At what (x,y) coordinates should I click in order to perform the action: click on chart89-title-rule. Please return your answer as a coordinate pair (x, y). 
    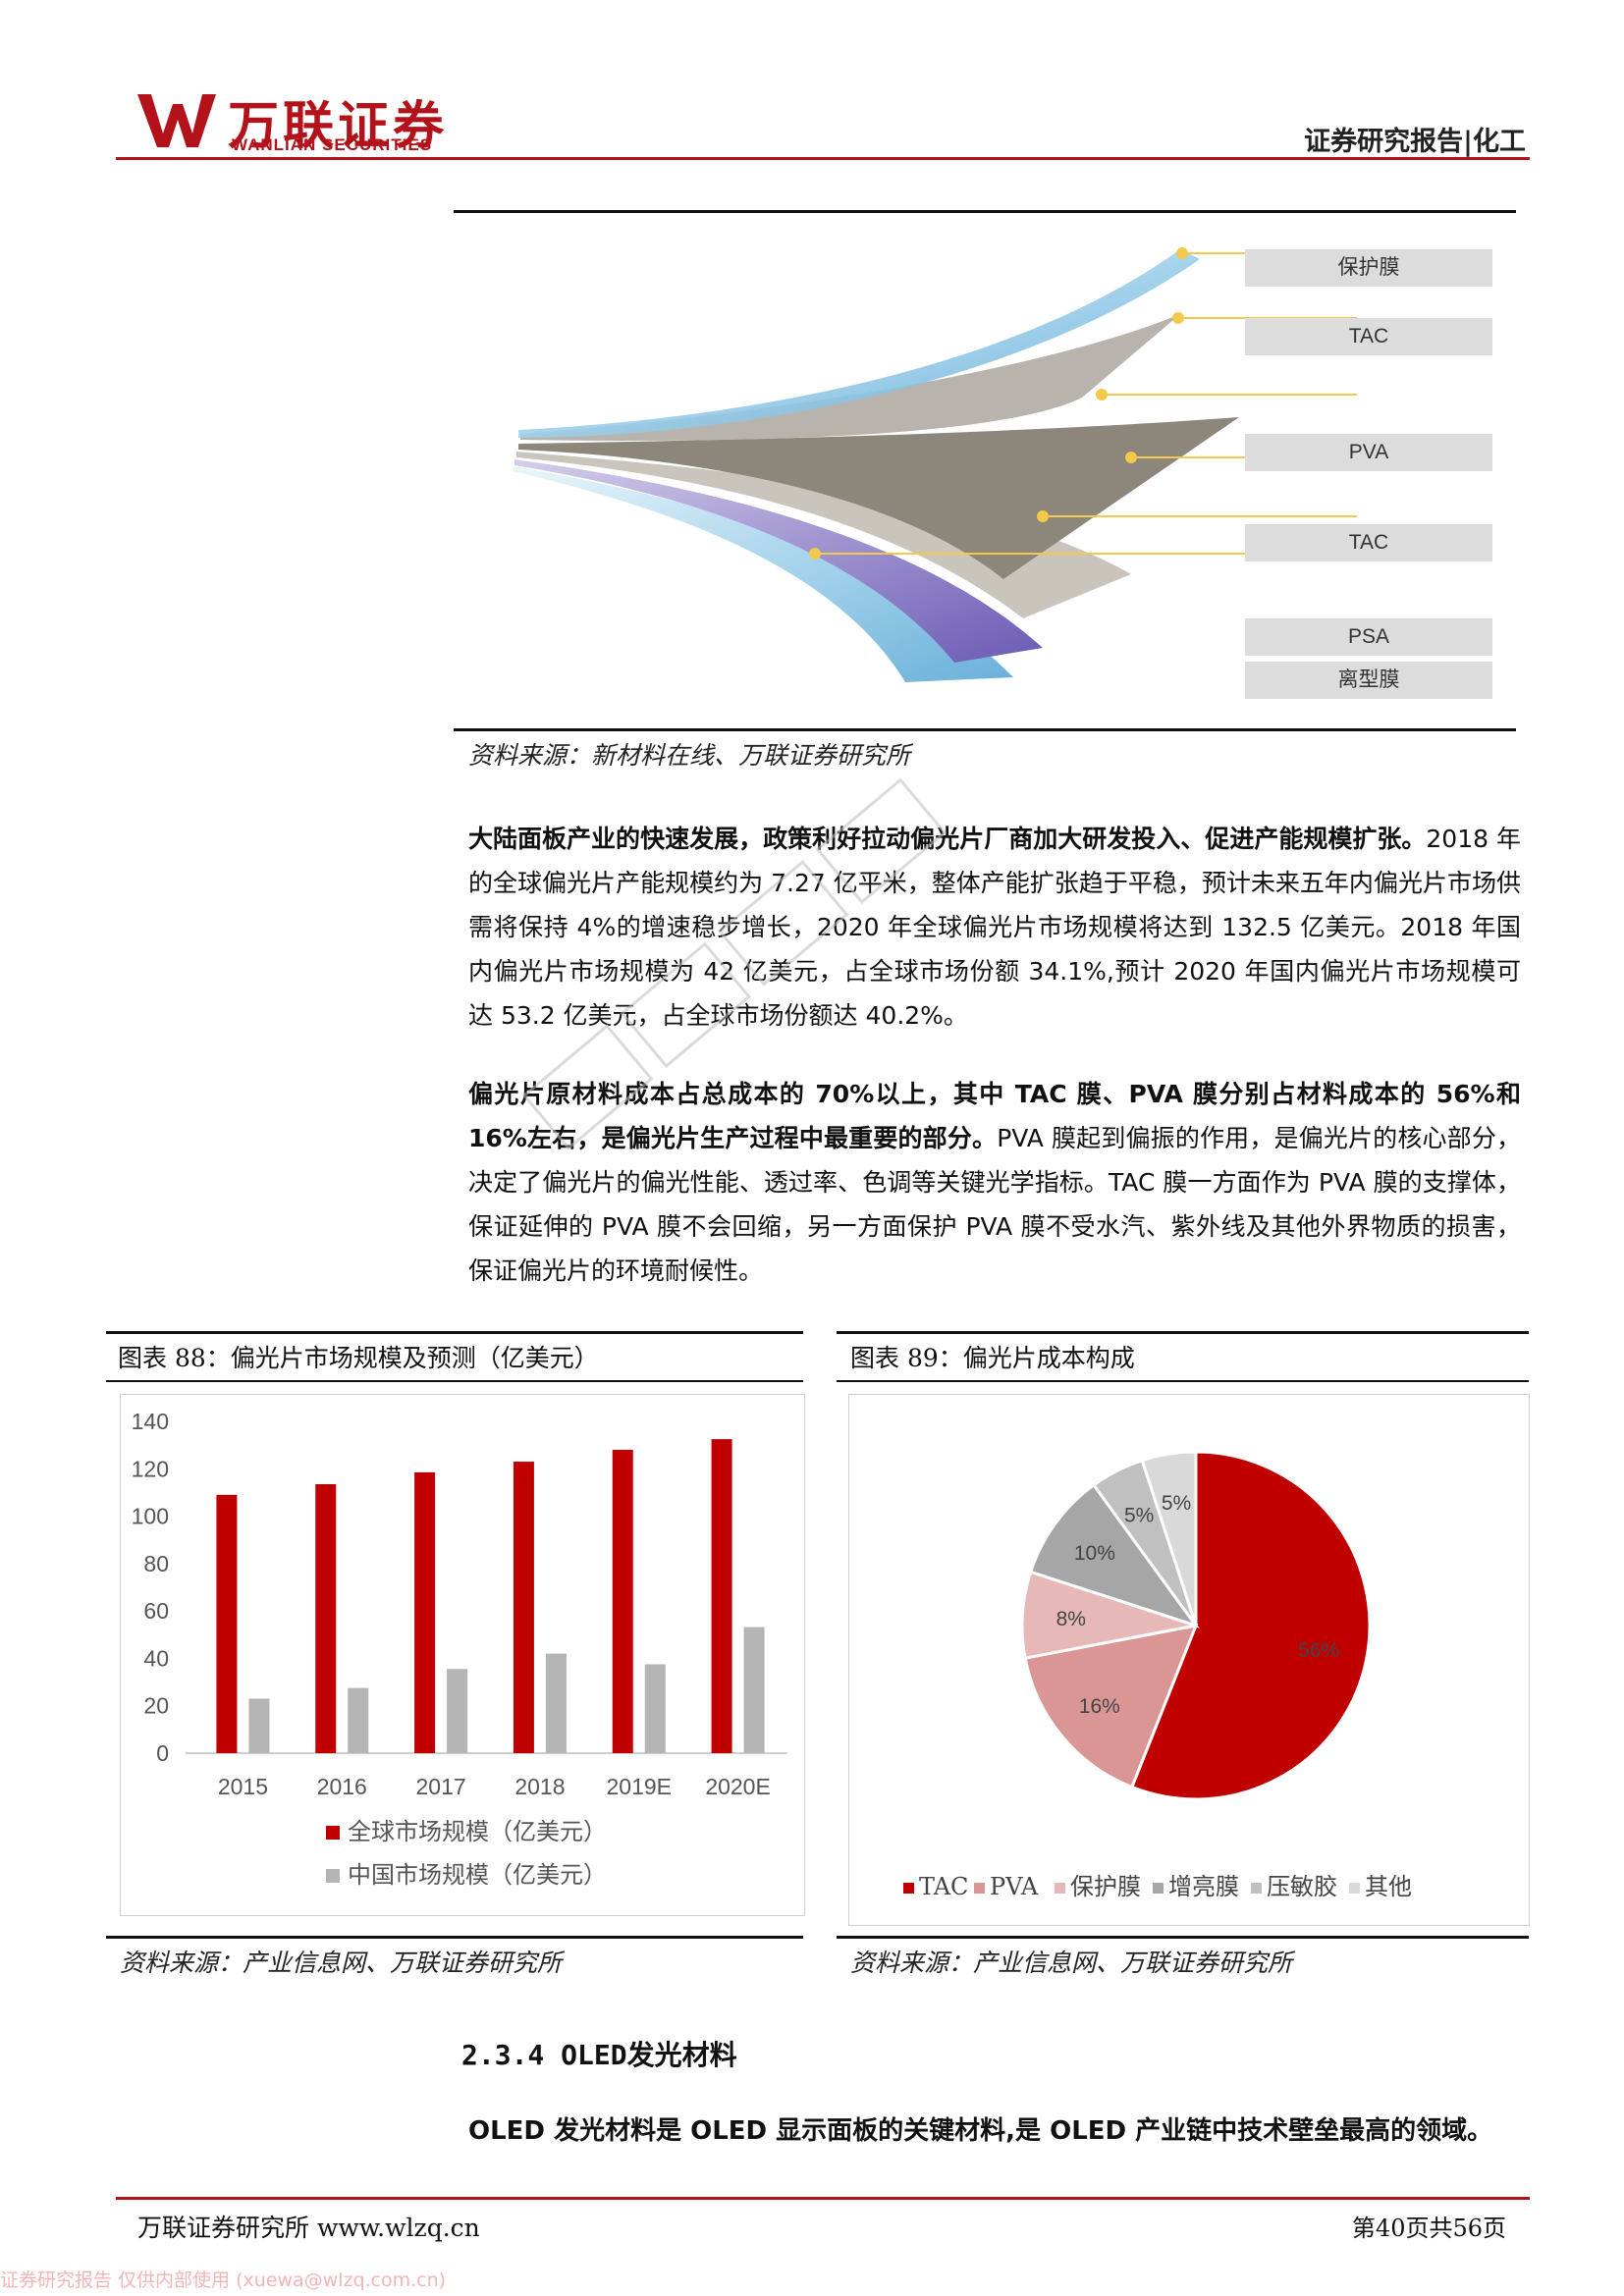
    Looking at the image, I should click on (1183, 1381).